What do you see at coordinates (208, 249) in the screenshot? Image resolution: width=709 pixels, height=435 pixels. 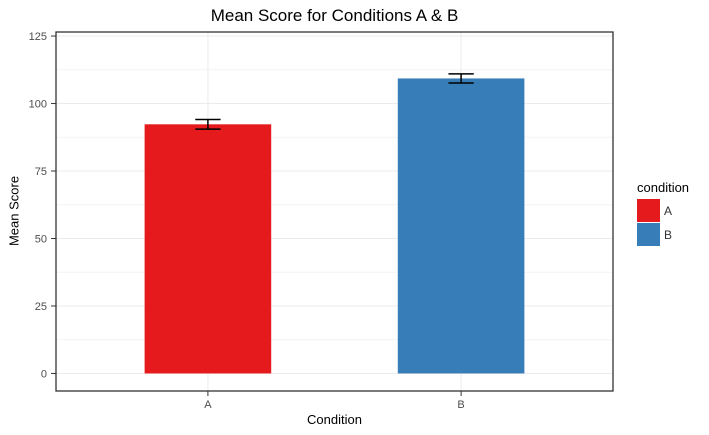 I see `bar-A` at bounding box center [208, 249].